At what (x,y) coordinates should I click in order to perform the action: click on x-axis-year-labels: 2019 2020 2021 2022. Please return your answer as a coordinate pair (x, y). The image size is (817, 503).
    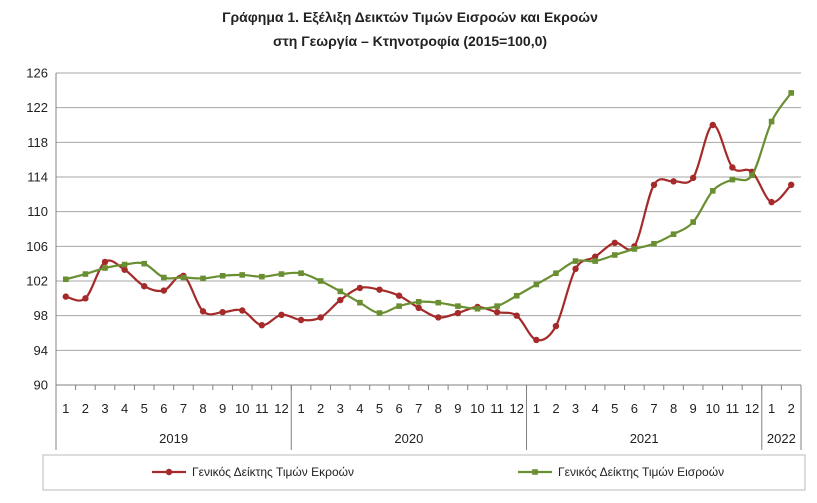
    Looking at the image, I should click on (477, 438).